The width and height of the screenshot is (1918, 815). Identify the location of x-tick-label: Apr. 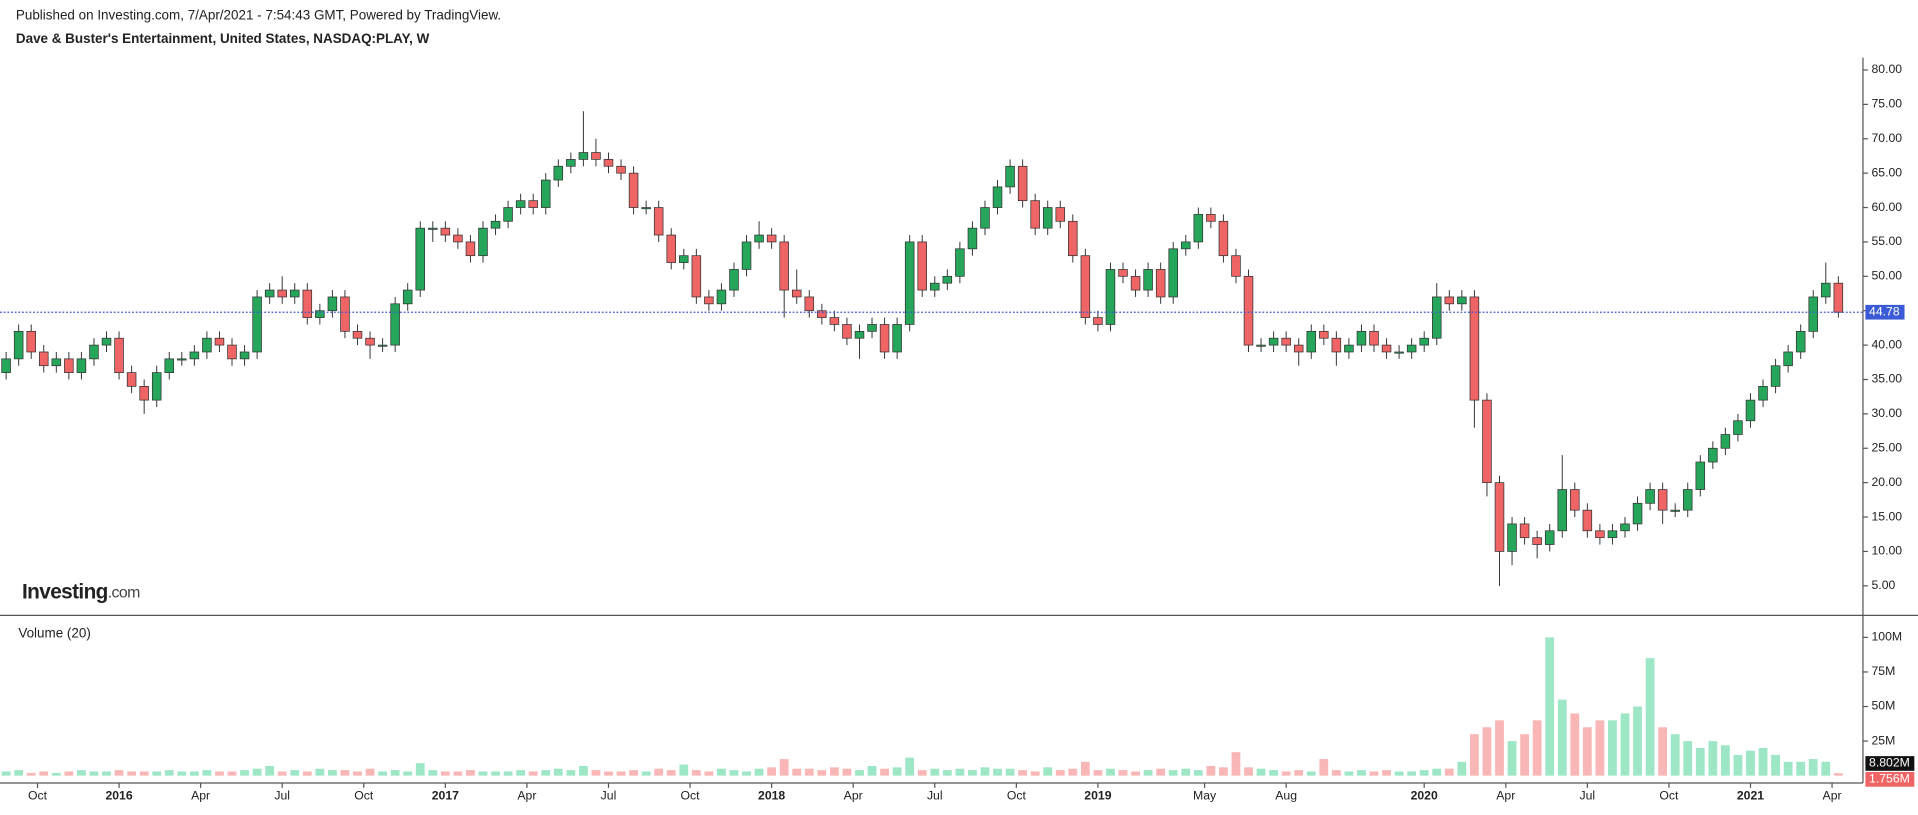
(1505, 796).